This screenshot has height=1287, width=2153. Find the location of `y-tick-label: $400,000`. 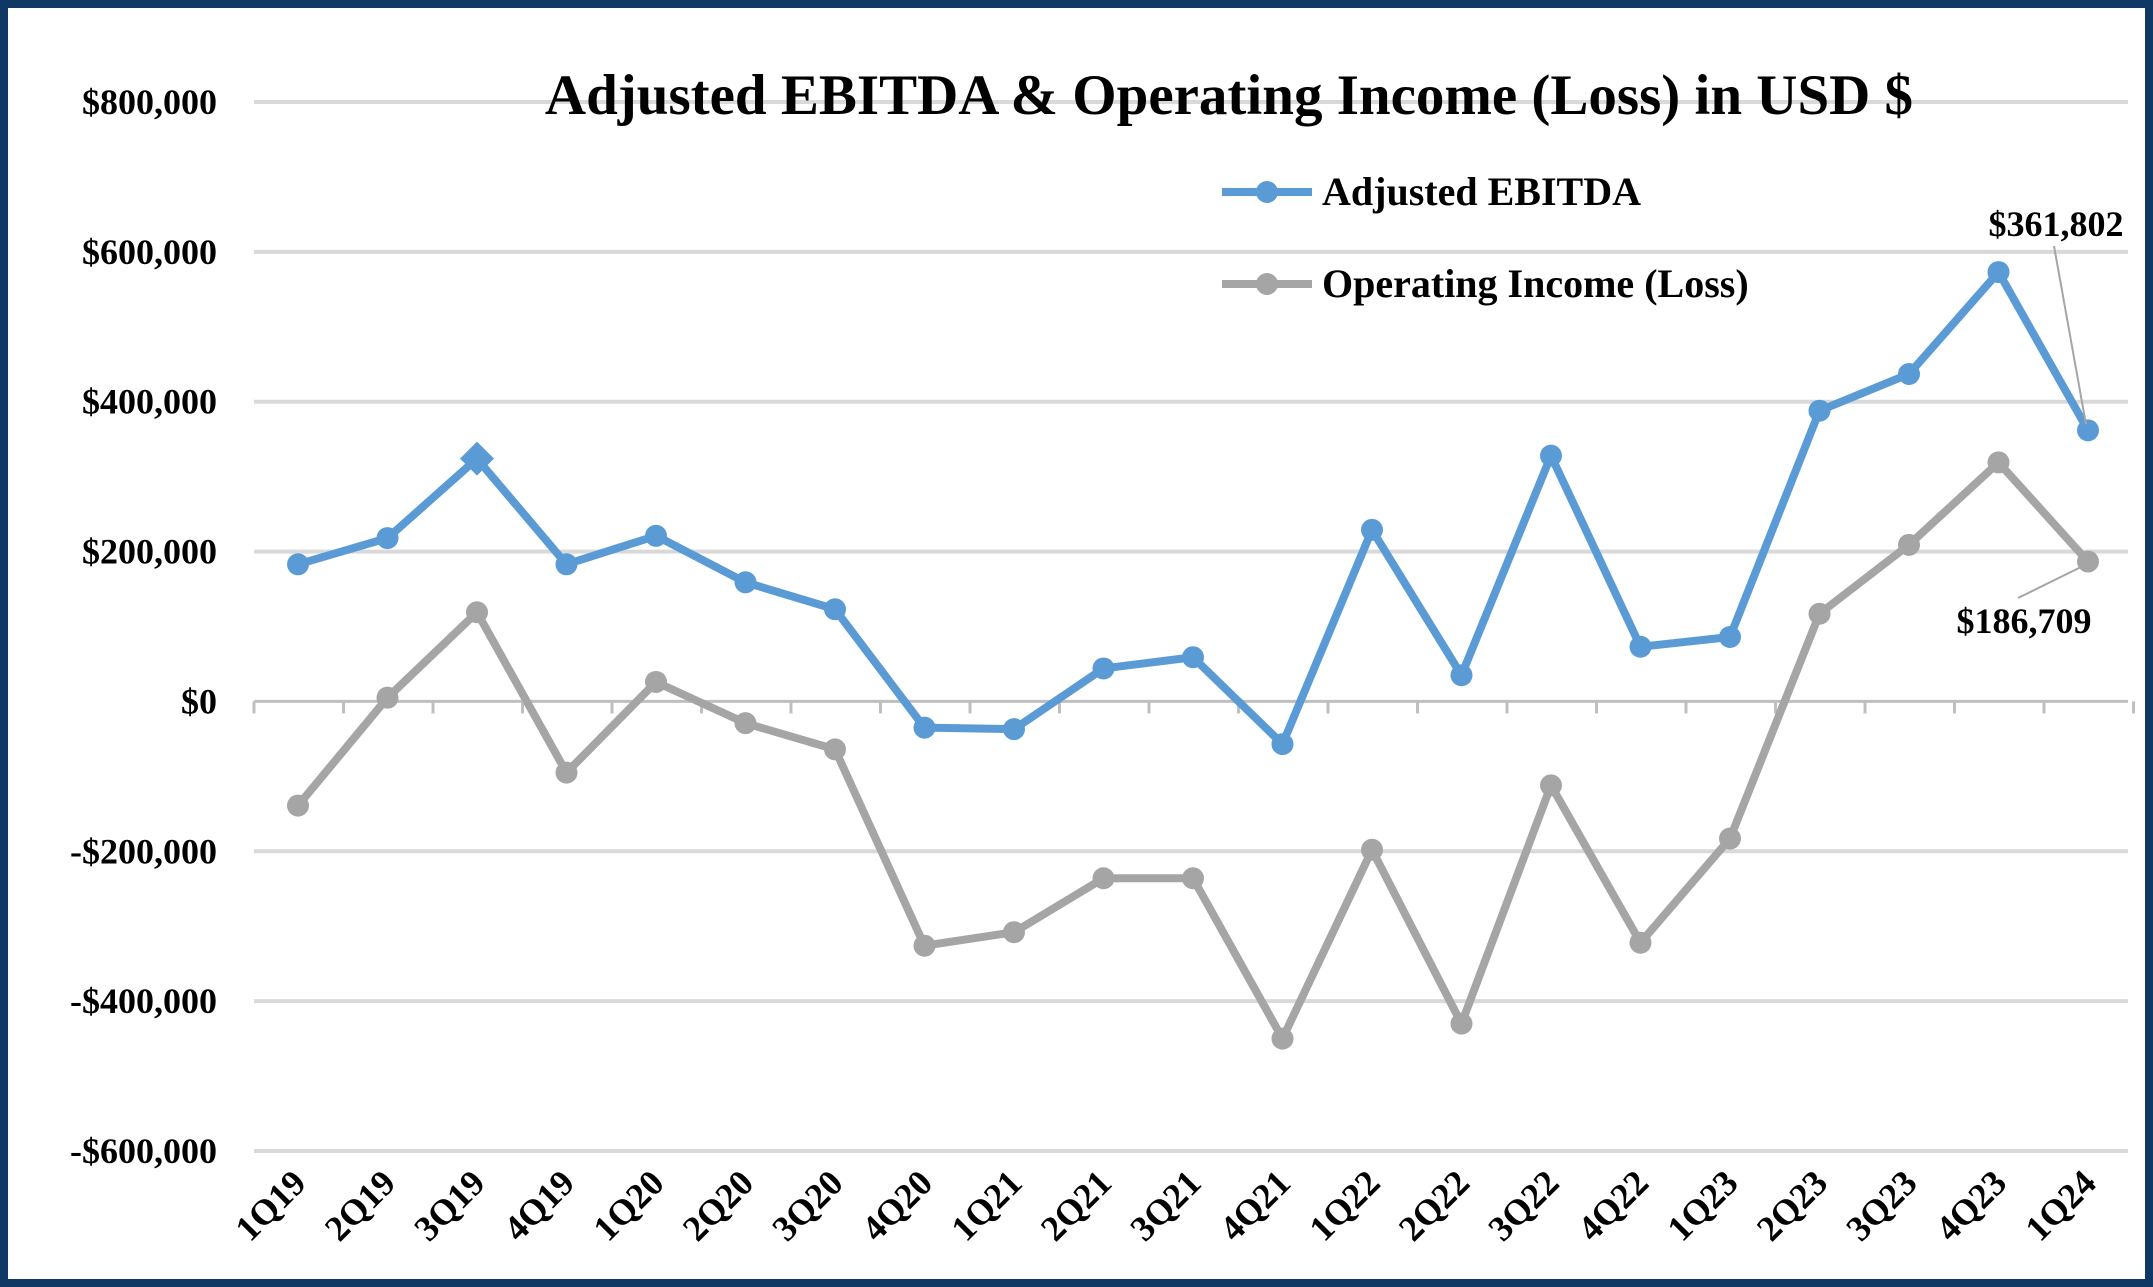

y-tick-label: $400,000 is located at coordinates (149, 402).